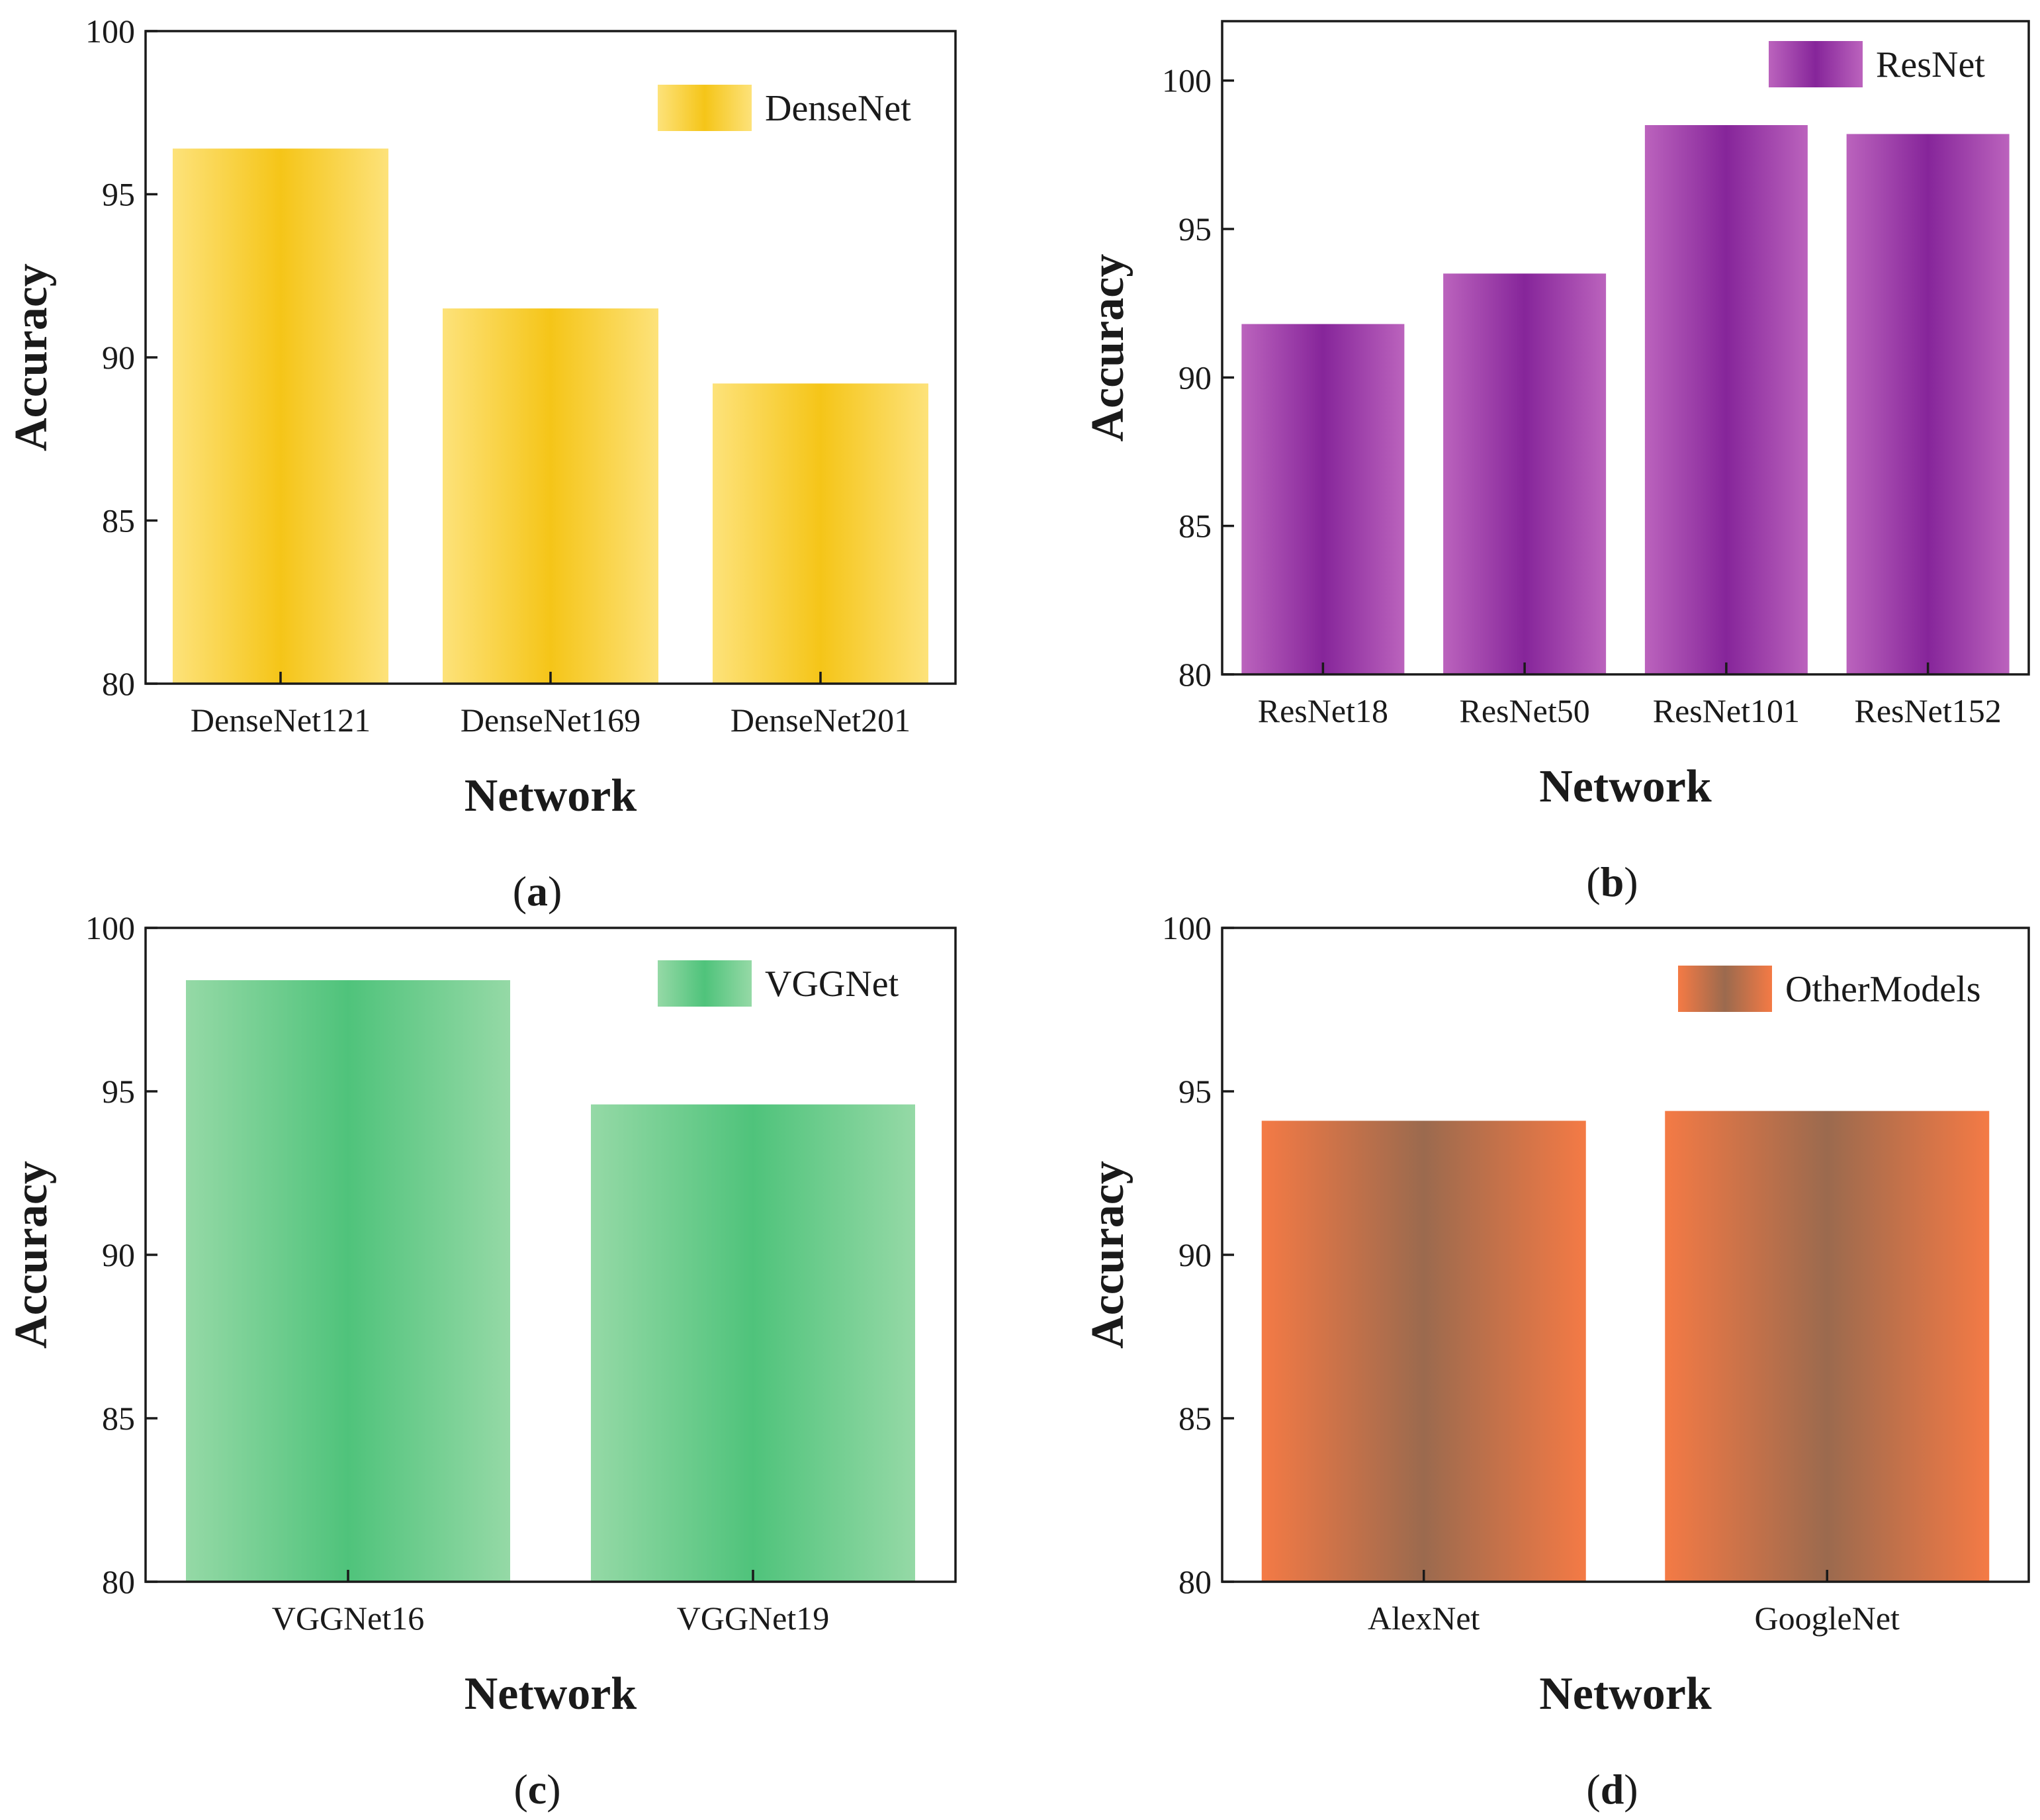  I want to click on legend-label: VGGNet, so click(832, 984).